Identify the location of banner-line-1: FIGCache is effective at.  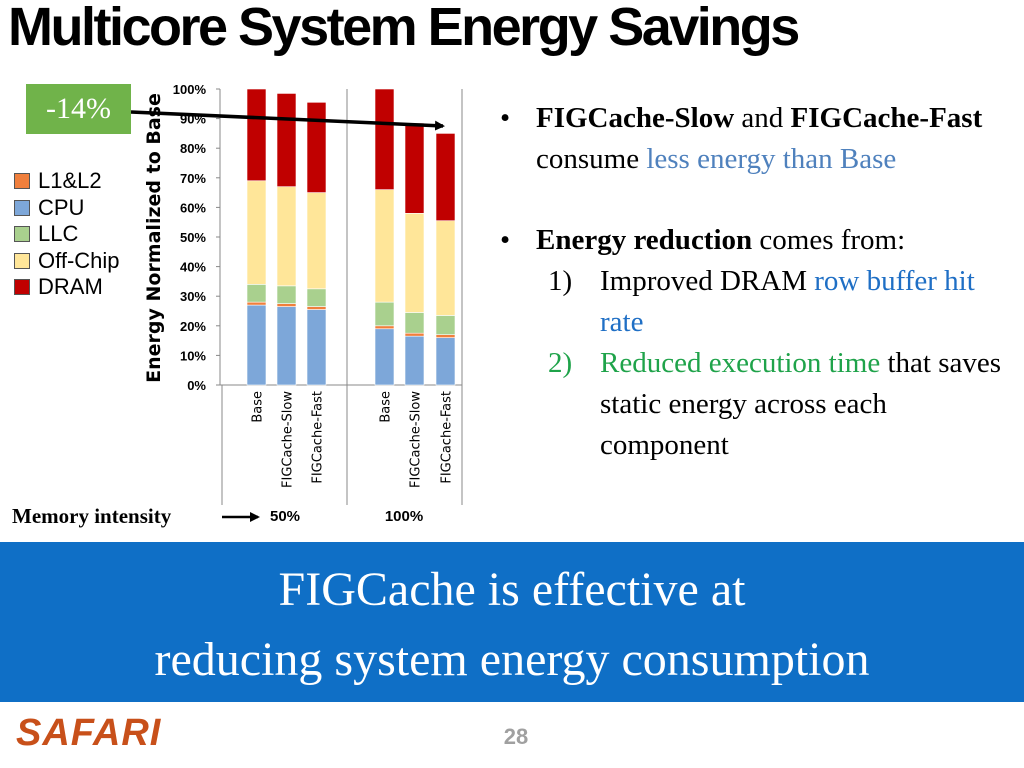
(512, 589).